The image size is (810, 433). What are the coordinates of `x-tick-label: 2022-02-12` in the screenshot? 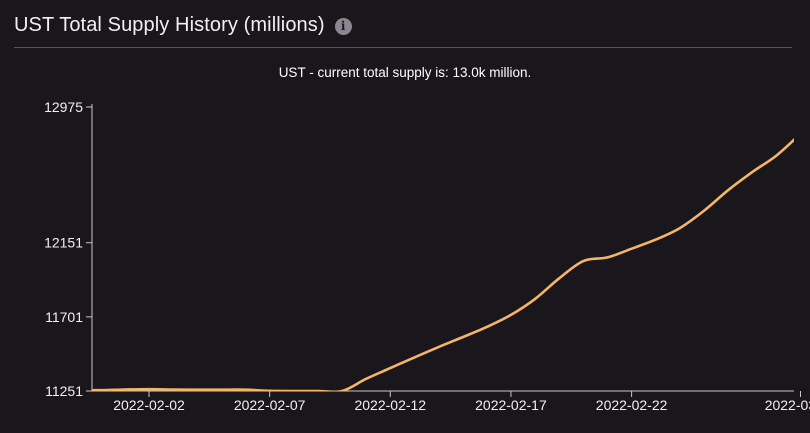 It's located at (390, 405).